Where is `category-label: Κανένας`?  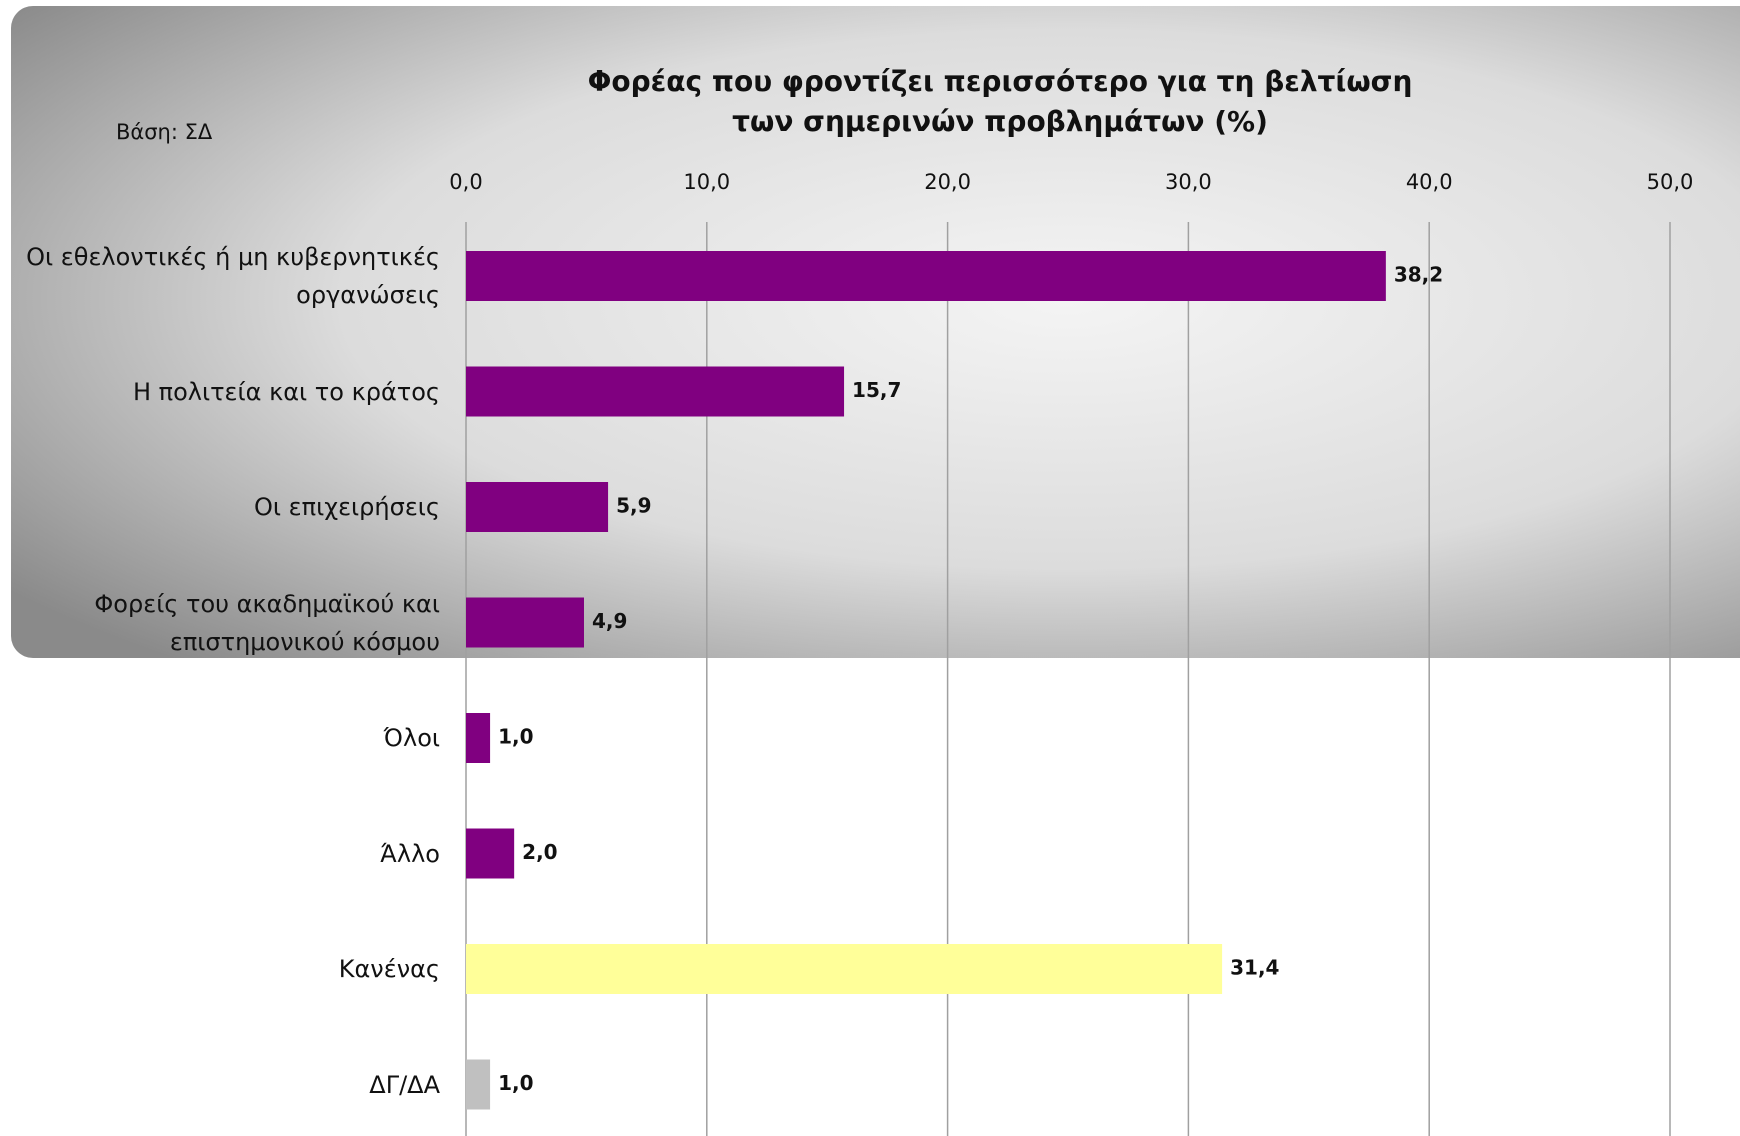
category-label: Κανένας is located at coordinates (389, 969).